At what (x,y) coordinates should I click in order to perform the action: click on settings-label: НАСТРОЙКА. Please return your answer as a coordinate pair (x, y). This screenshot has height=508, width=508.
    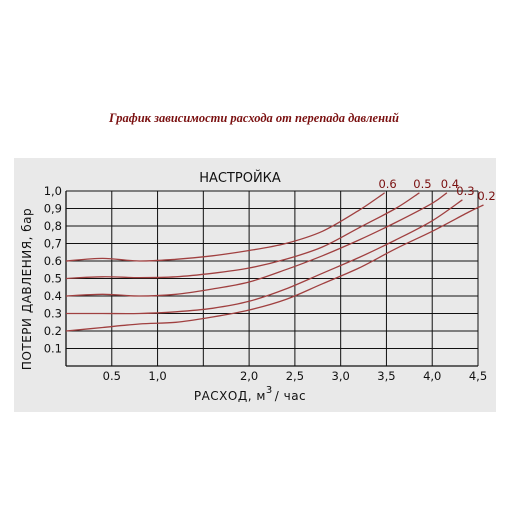
    Looking at the image, I should click on (240, 178).